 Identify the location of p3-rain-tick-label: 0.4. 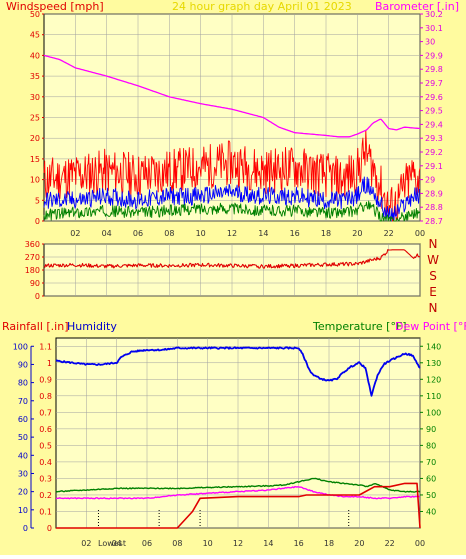
(45, 462).